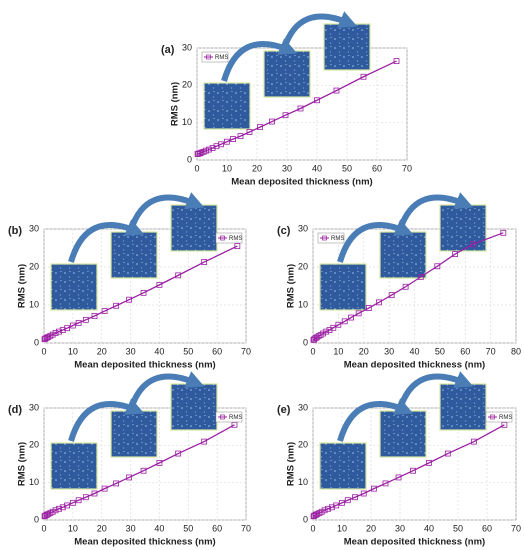  I want to click on x-axis-label: Mean deposited thickness (nm), so click(144, 365).